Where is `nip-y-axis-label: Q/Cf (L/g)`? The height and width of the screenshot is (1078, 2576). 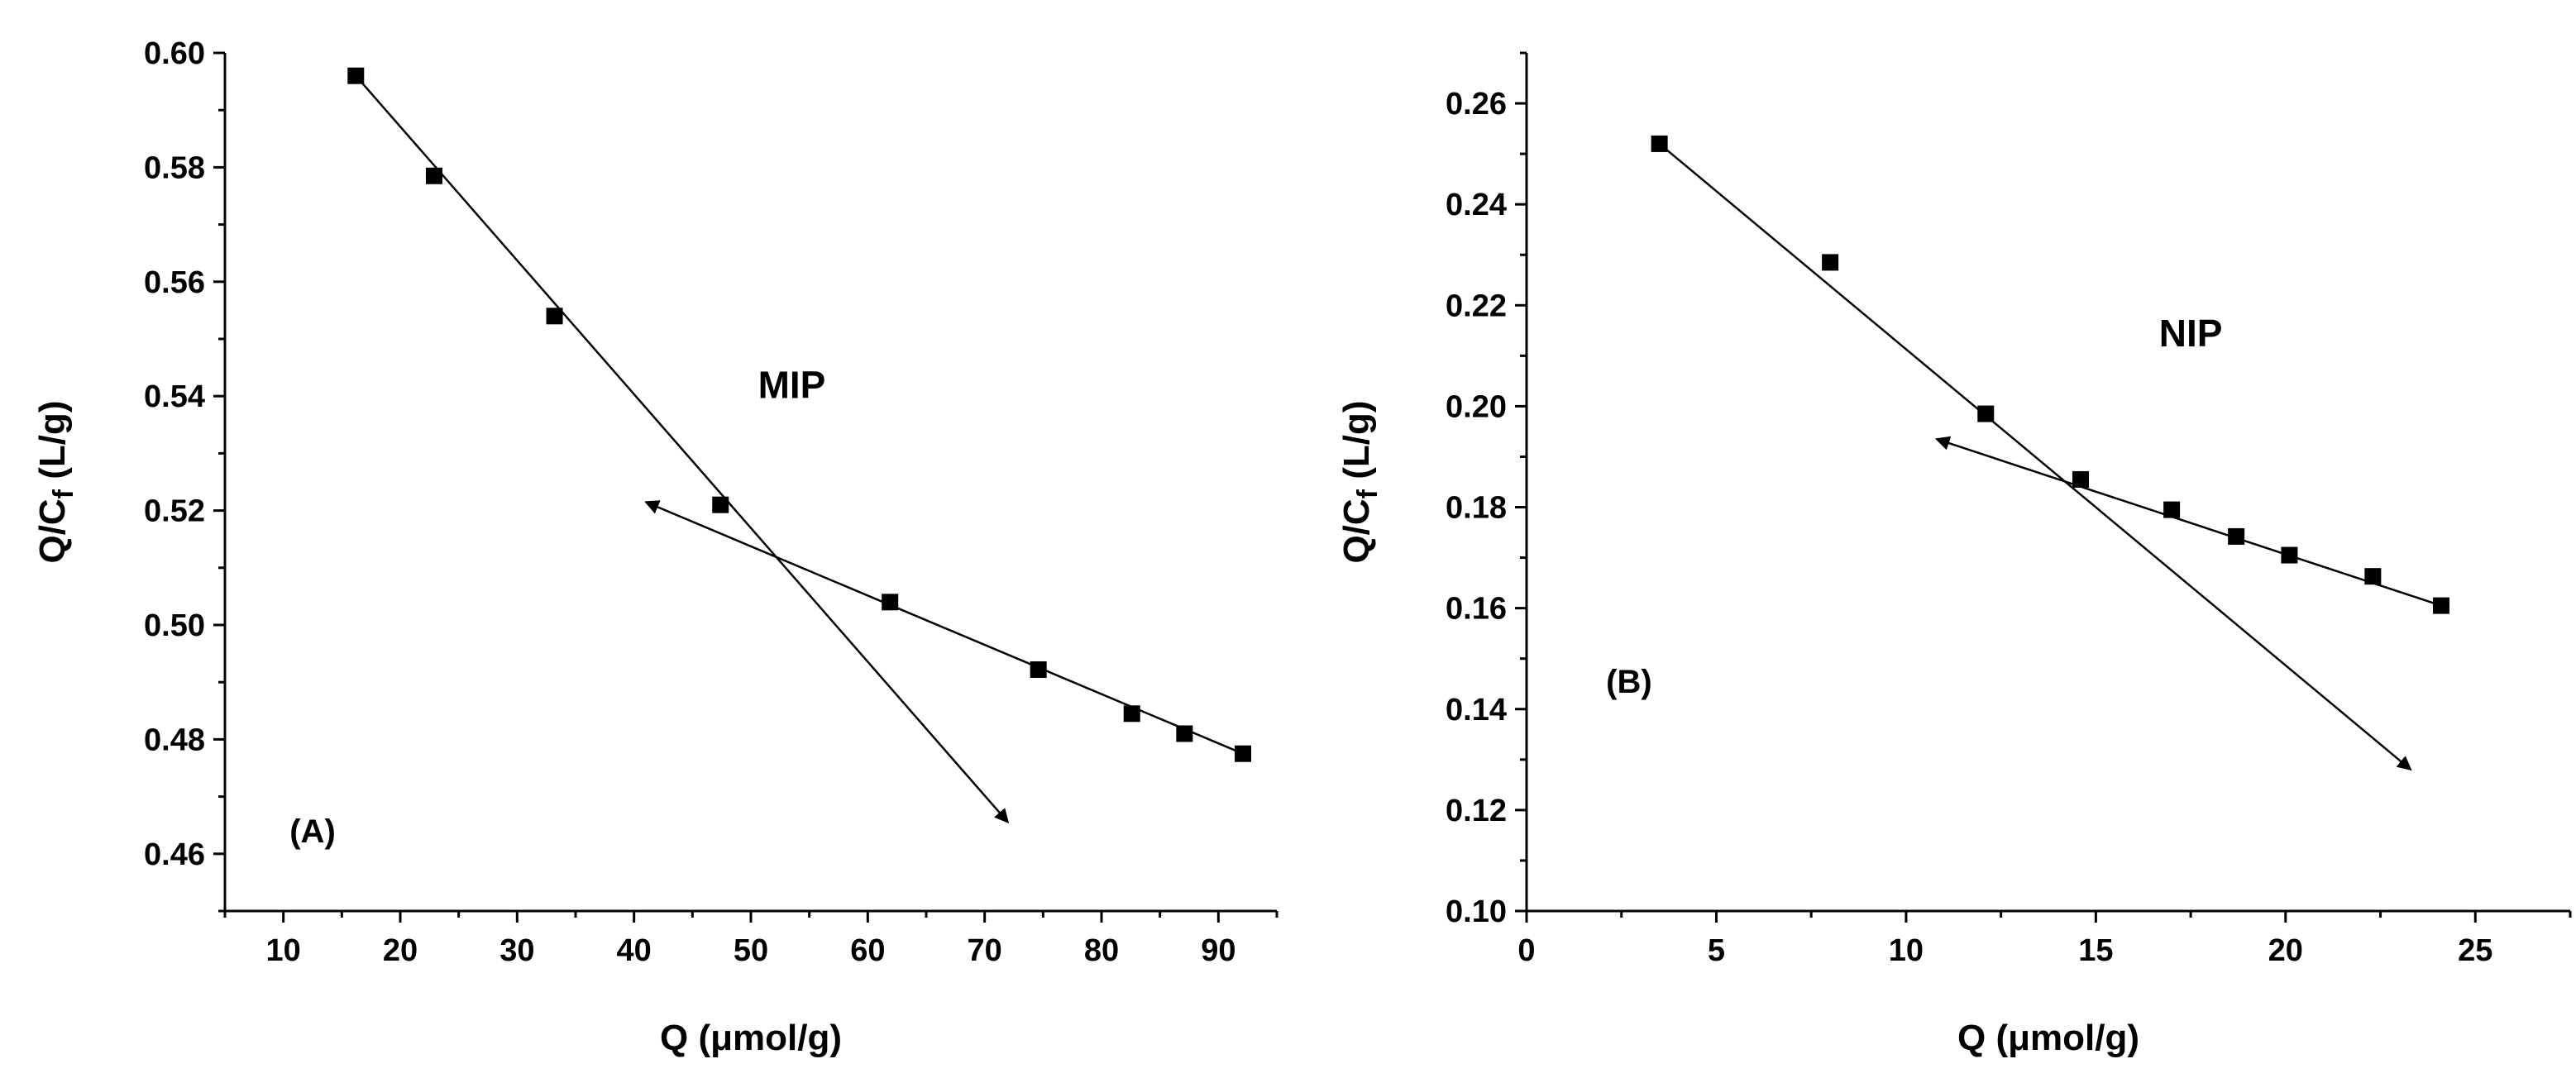
nip-y-axis-label: Q/Cf (L/g) is located at coordinates (1360, 481).